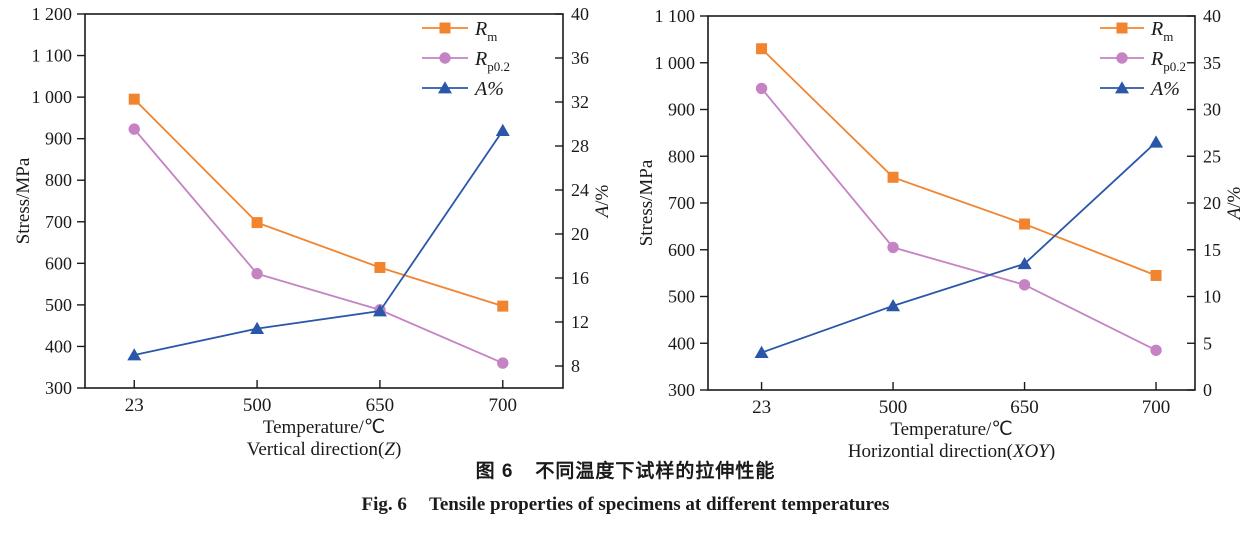 The image size is (1251, 536). What do you see at coordinates (1212, 156) in the screenshot?
I see `y-right-tick-label: 25` at bounding box center [1212, 156].